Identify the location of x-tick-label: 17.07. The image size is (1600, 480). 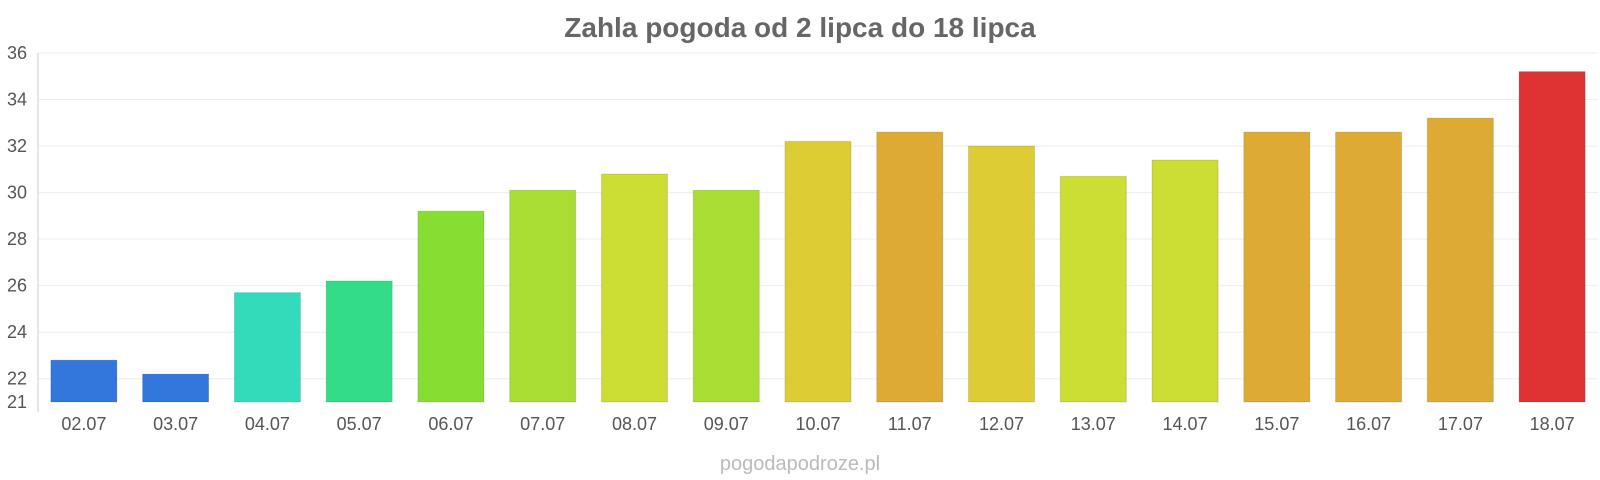
(1460, 424).